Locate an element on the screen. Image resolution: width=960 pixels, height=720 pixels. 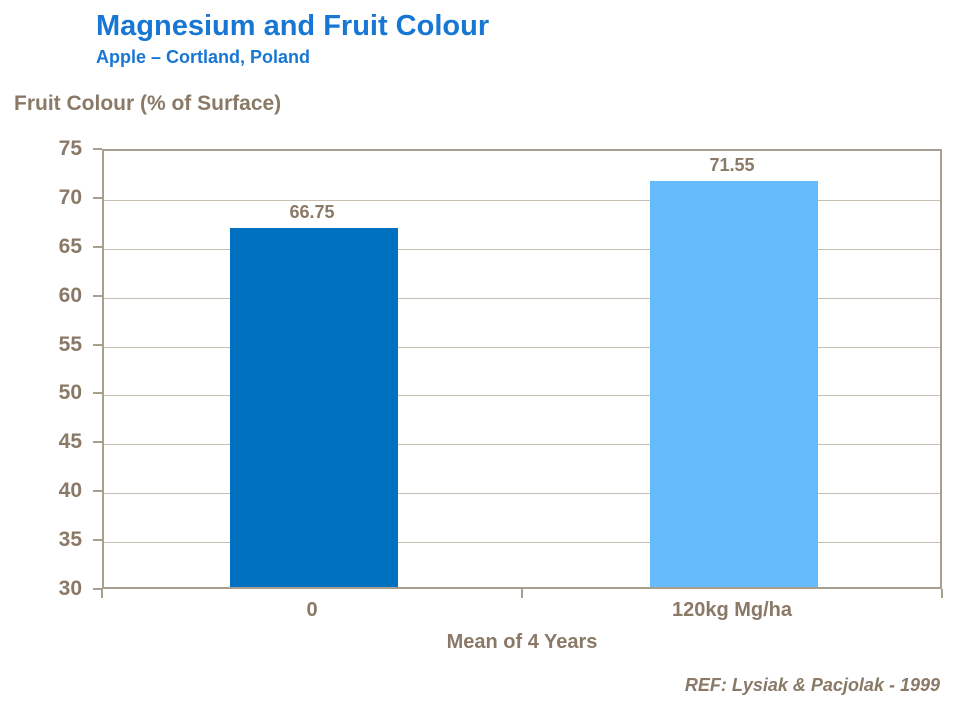
bar-value-label: 66.75 is located at coordinates (312, 211).